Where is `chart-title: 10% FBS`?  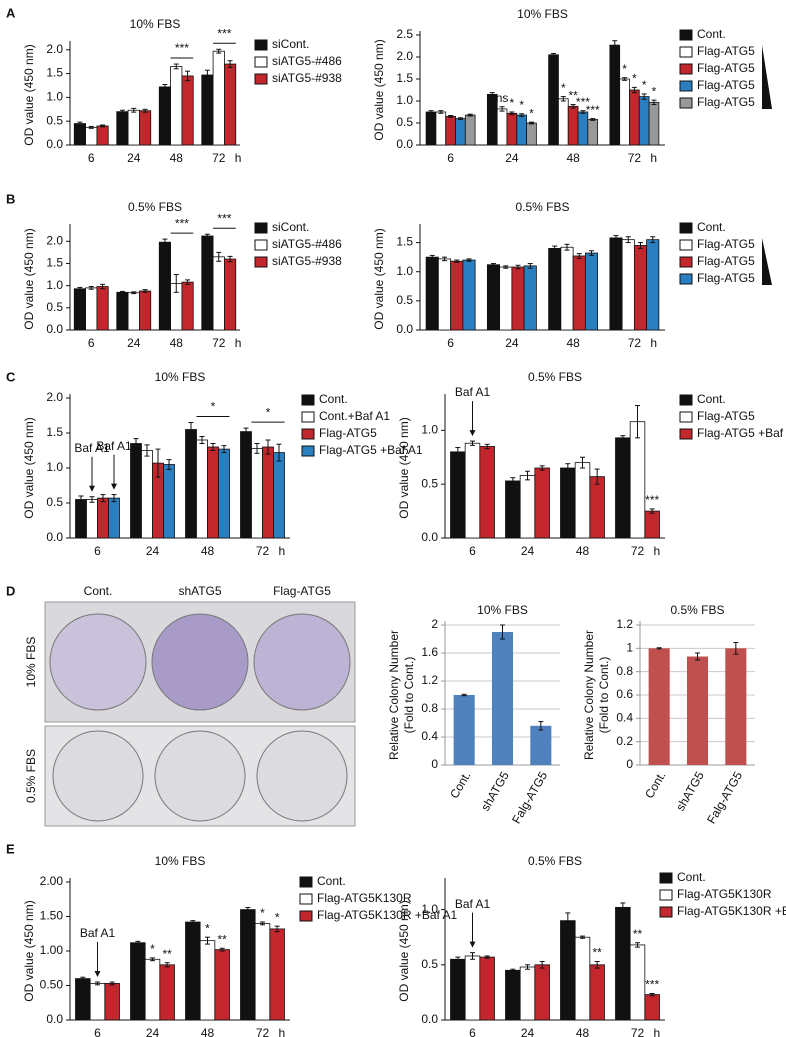 chart-title: 10% FBS is located at coordinates (502, 610).